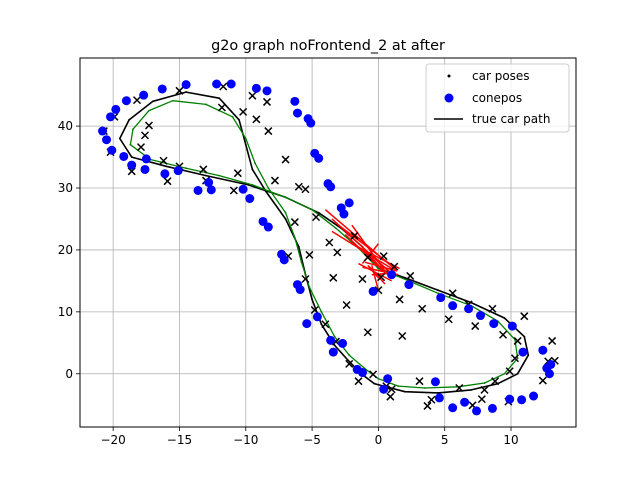  I want to click on y-tick-label: 20, so click(65, 250).